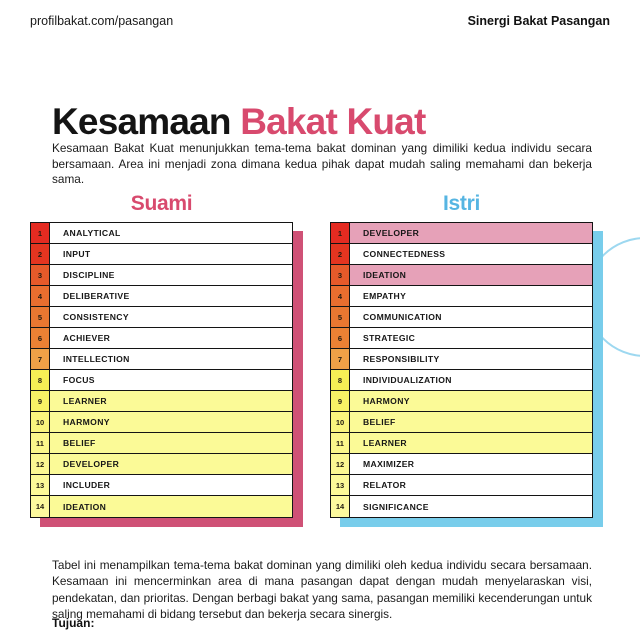 Image resolution: width=640 pixels, height=640 pixels. Describe the element at coordinates (161, 464) in the screenshot. I see `table-row: 12 DEVELOPER` at that location.